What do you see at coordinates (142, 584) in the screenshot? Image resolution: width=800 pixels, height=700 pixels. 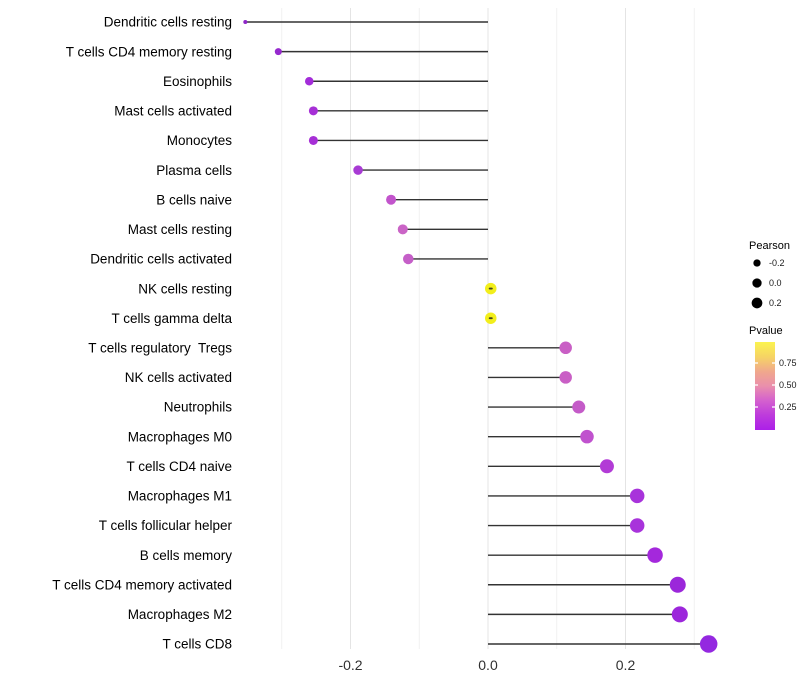 I see `y-axis-label: T cells CD4 memory activated` at bounding box center [142, 584].